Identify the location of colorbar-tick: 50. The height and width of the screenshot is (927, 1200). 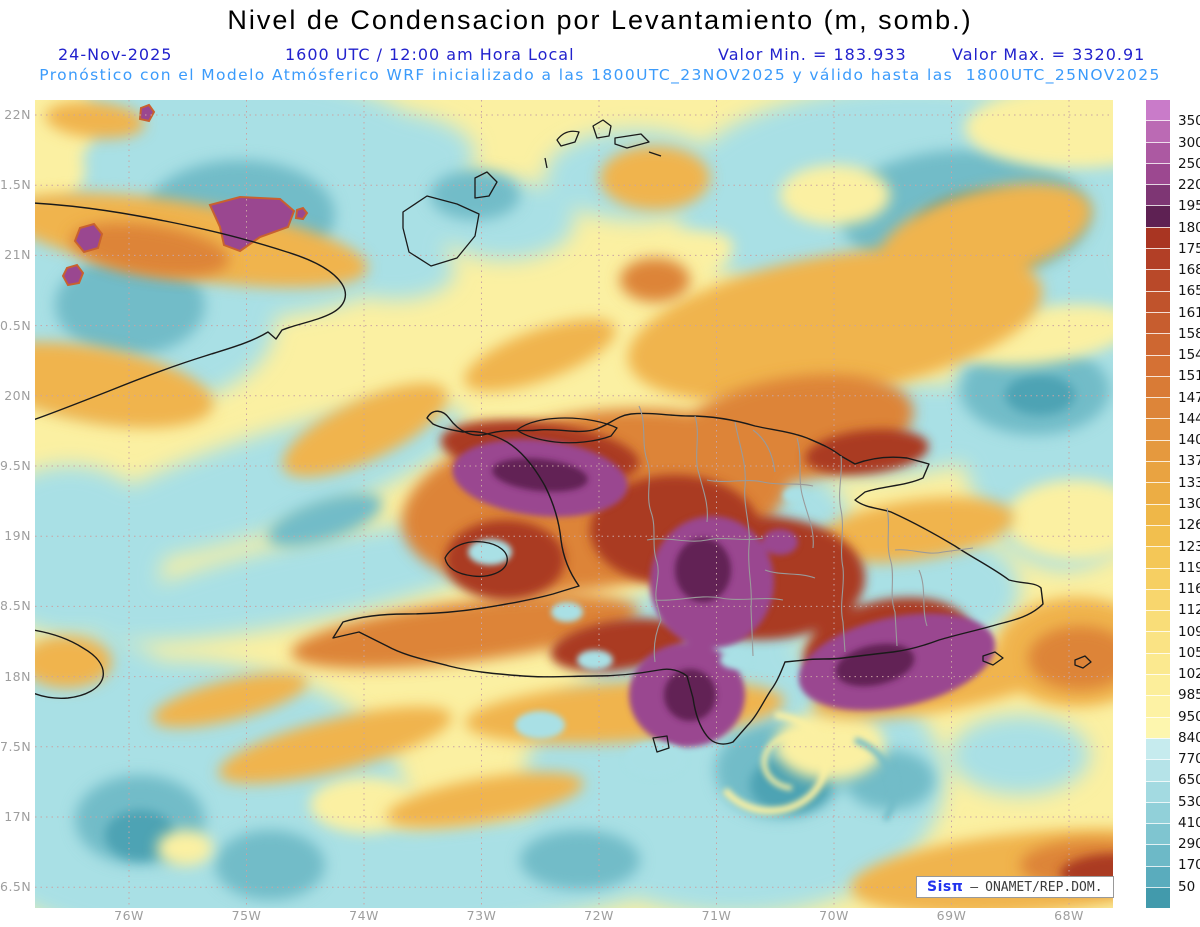
(1187, 886).